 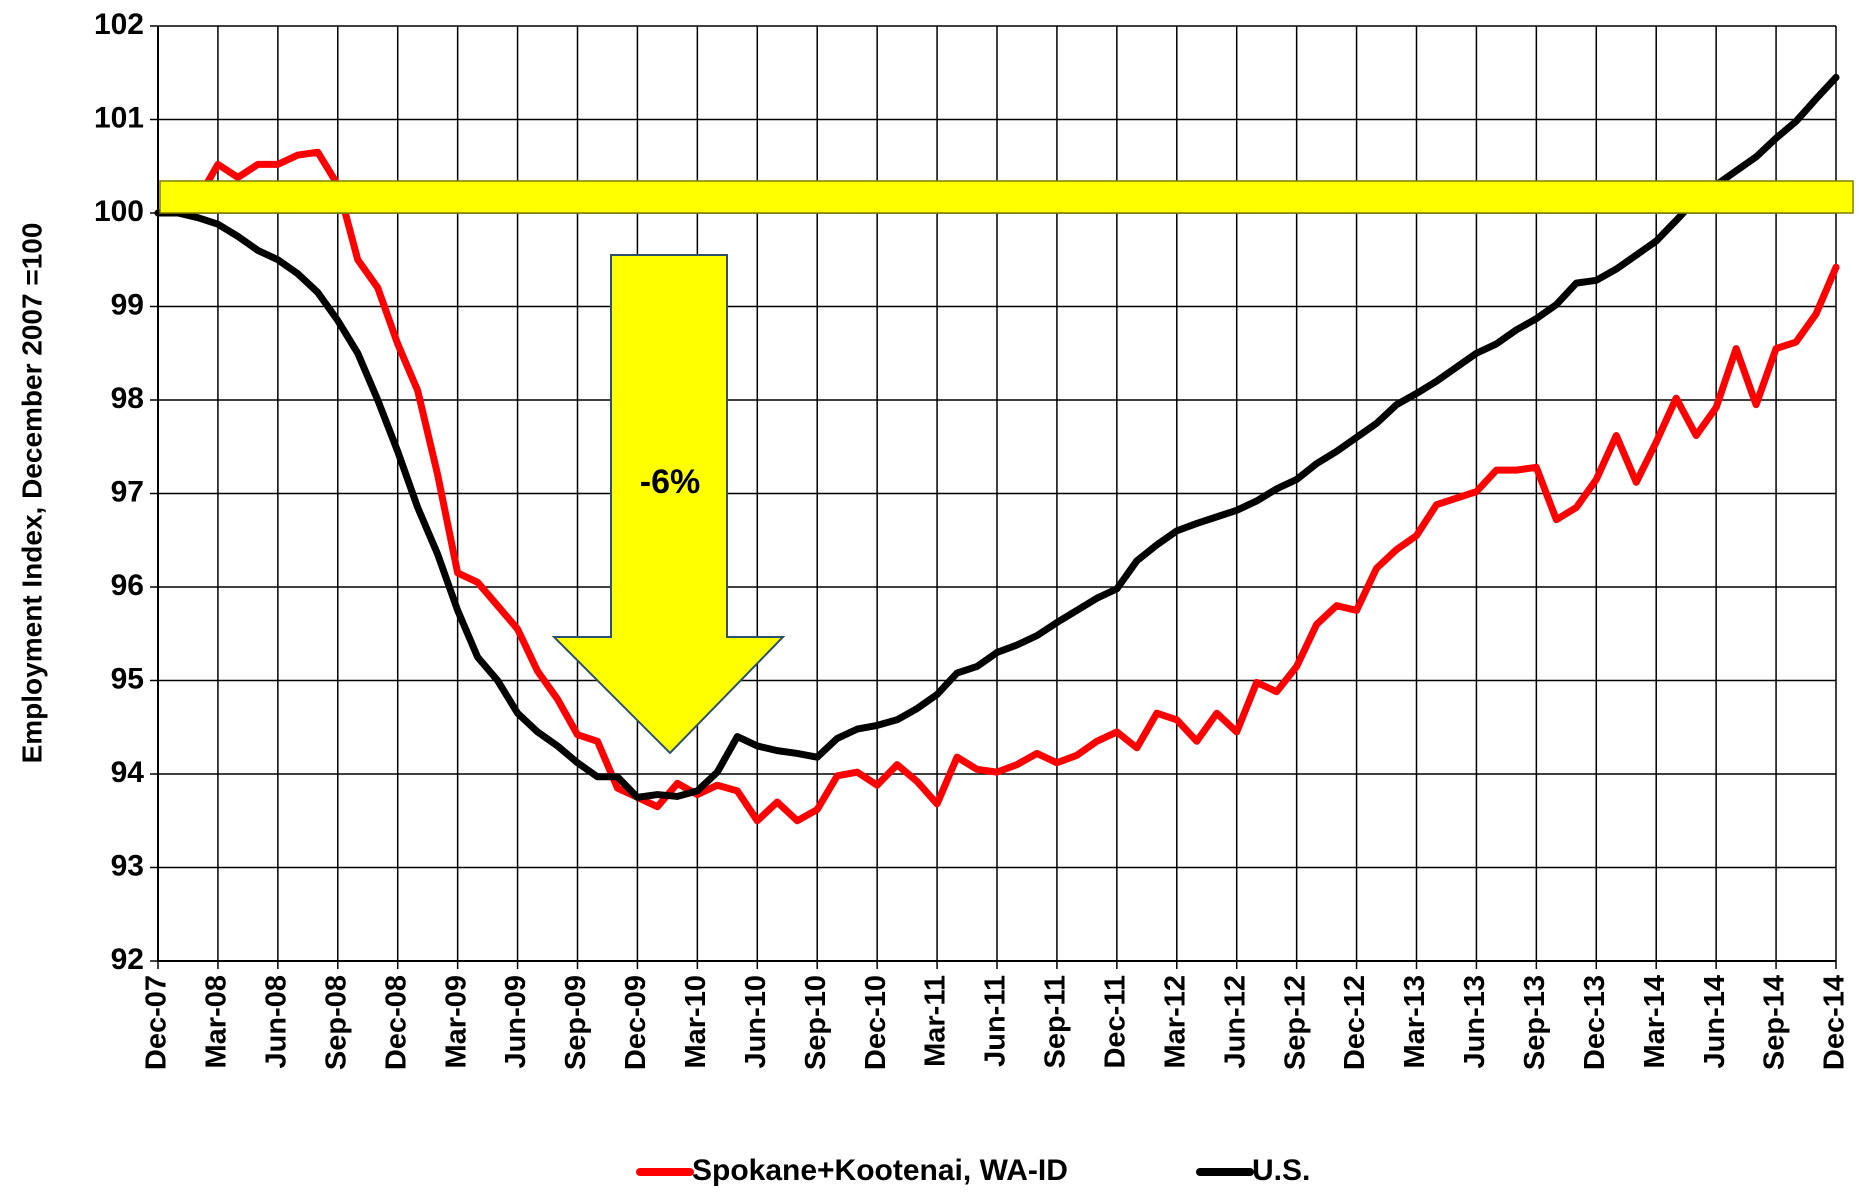 I want to click on x-tick-label: Jun-08, so click(x=277, y=1021).